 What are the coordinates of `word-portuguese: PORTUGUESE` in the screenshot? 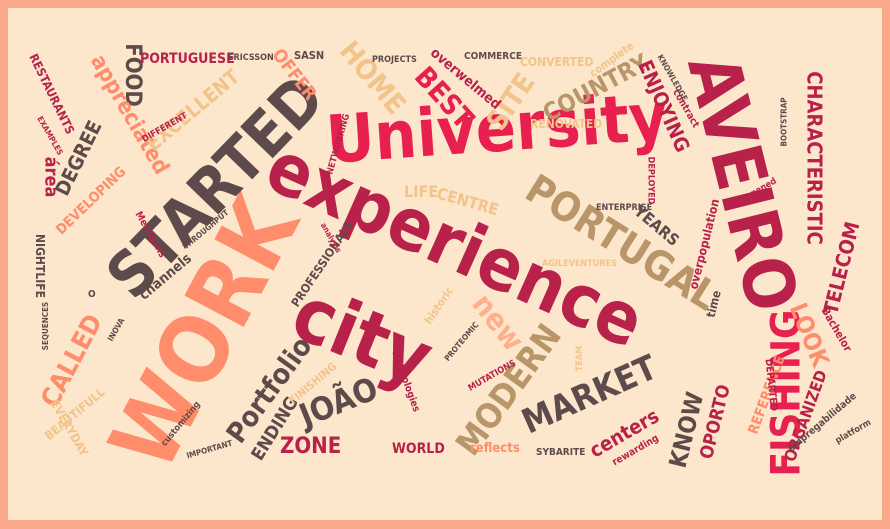 It's located at (187, 59).